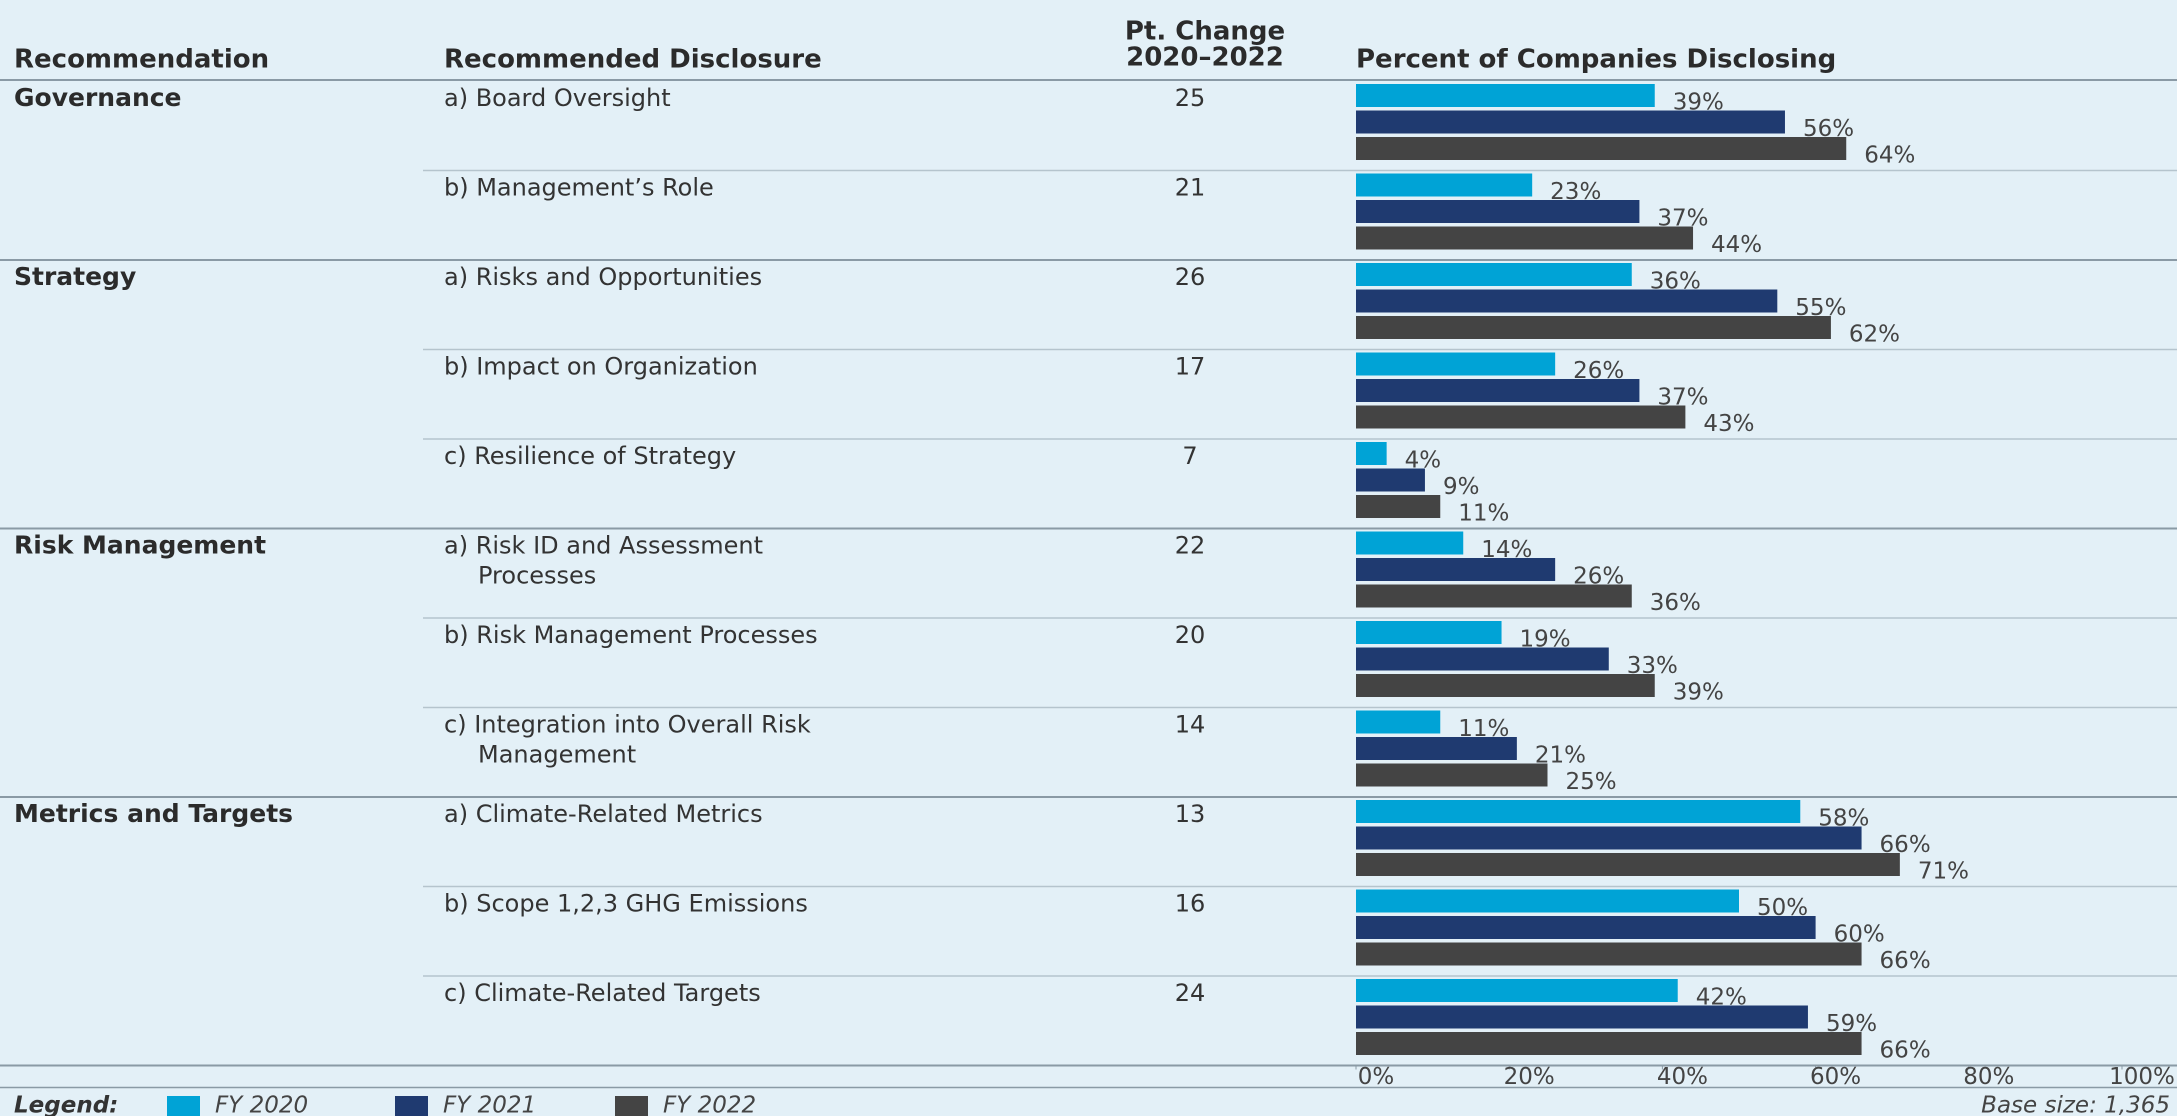 The image size is (2177, 1116). What do you see at coordinates (590, 456) in the screenshot?
I see `disclosure: c) Resilience of Strategy` at bounding box center [590, 456].